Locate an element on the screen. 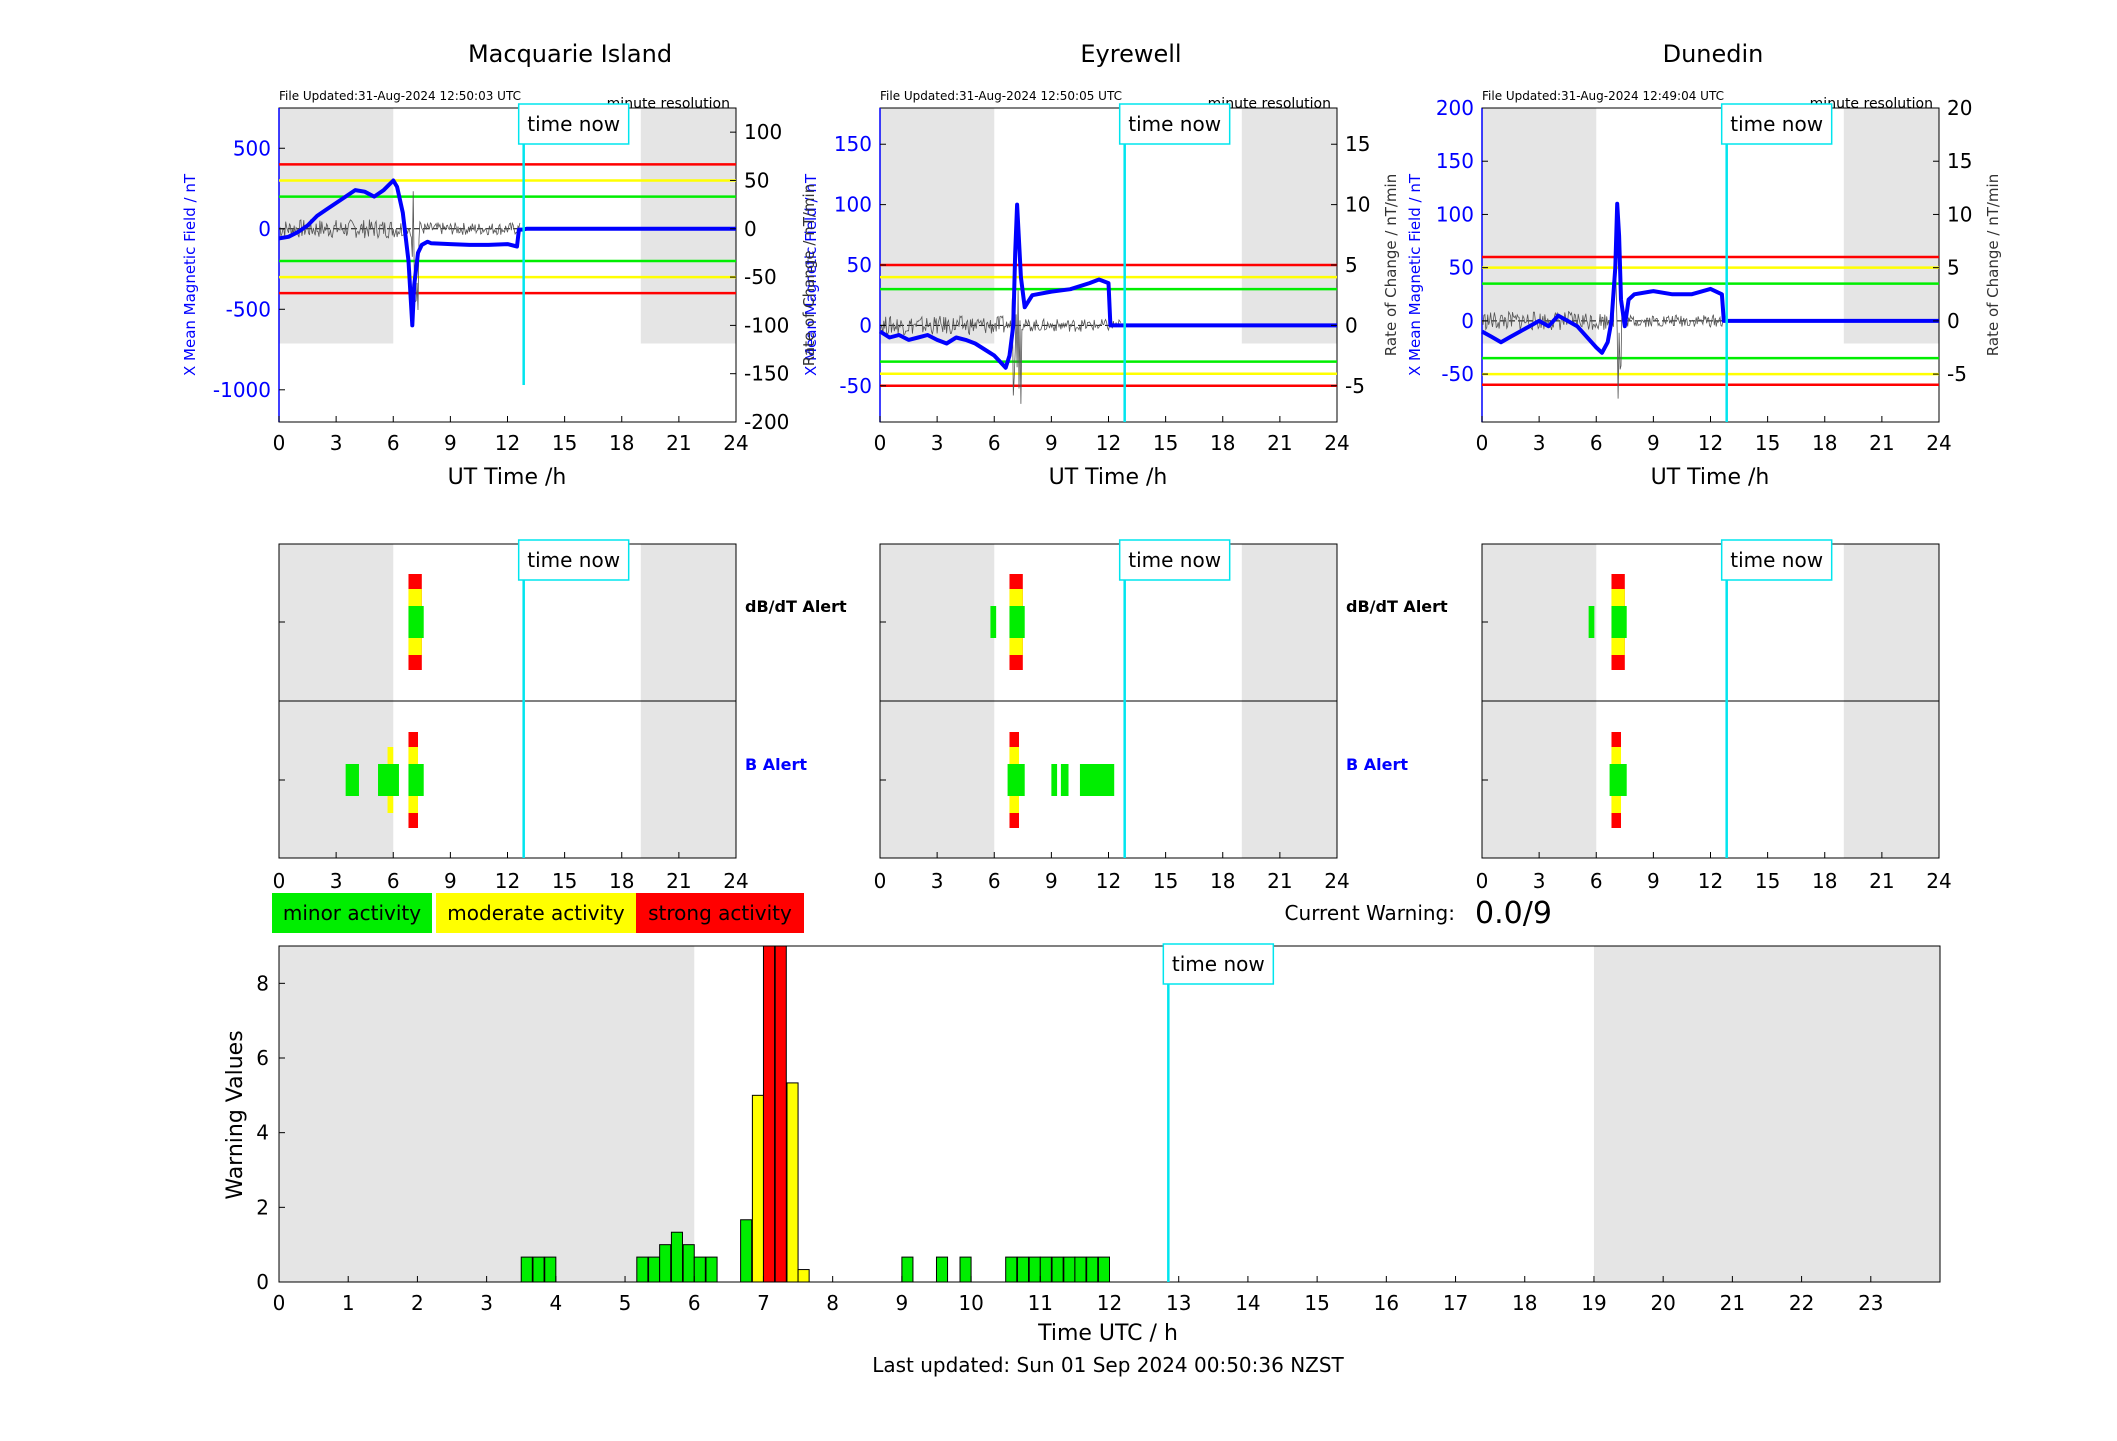 Image resolution: width=2117 pixels, height=1441 pixels. macquarie-x-tick-label-6: 18 is located at coordinates (621, 443).